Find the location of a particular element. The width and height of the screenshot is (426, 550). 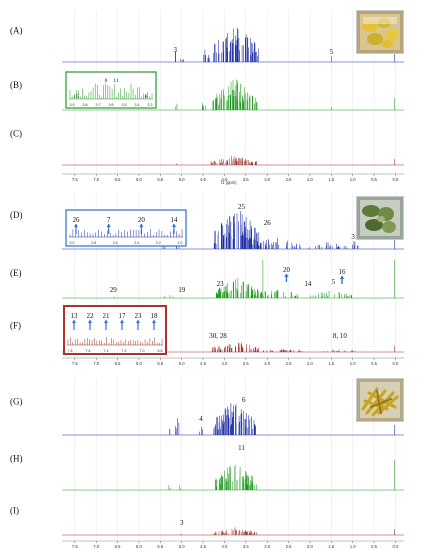

panel-c-label: (C) is located at coordinates (16, 134).